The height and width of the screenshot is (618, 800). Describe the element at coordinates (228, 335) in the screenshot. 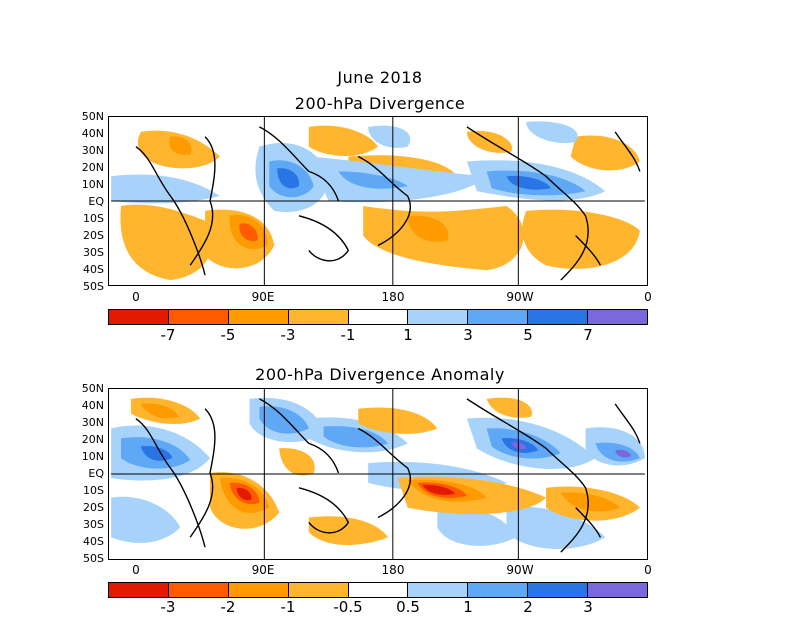

I see `colorbar-label: -5` at that location.